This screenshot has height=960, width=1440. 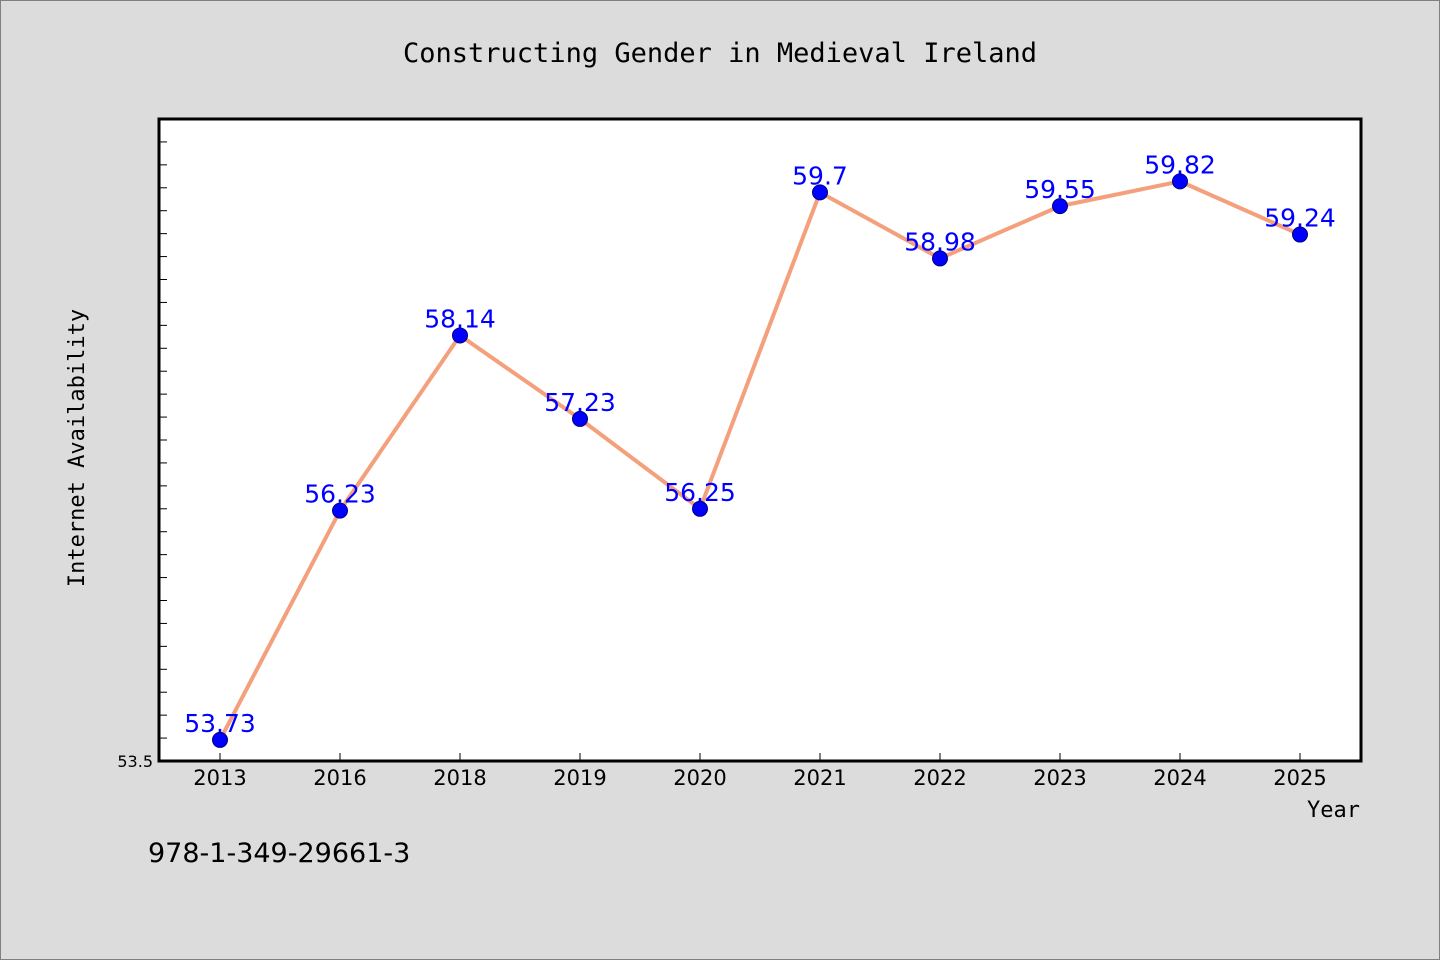 What do you see at coordinates (1060, 189) in the screenshot?
I see `data-label: 59.55` at bounding box center [1060, 189].